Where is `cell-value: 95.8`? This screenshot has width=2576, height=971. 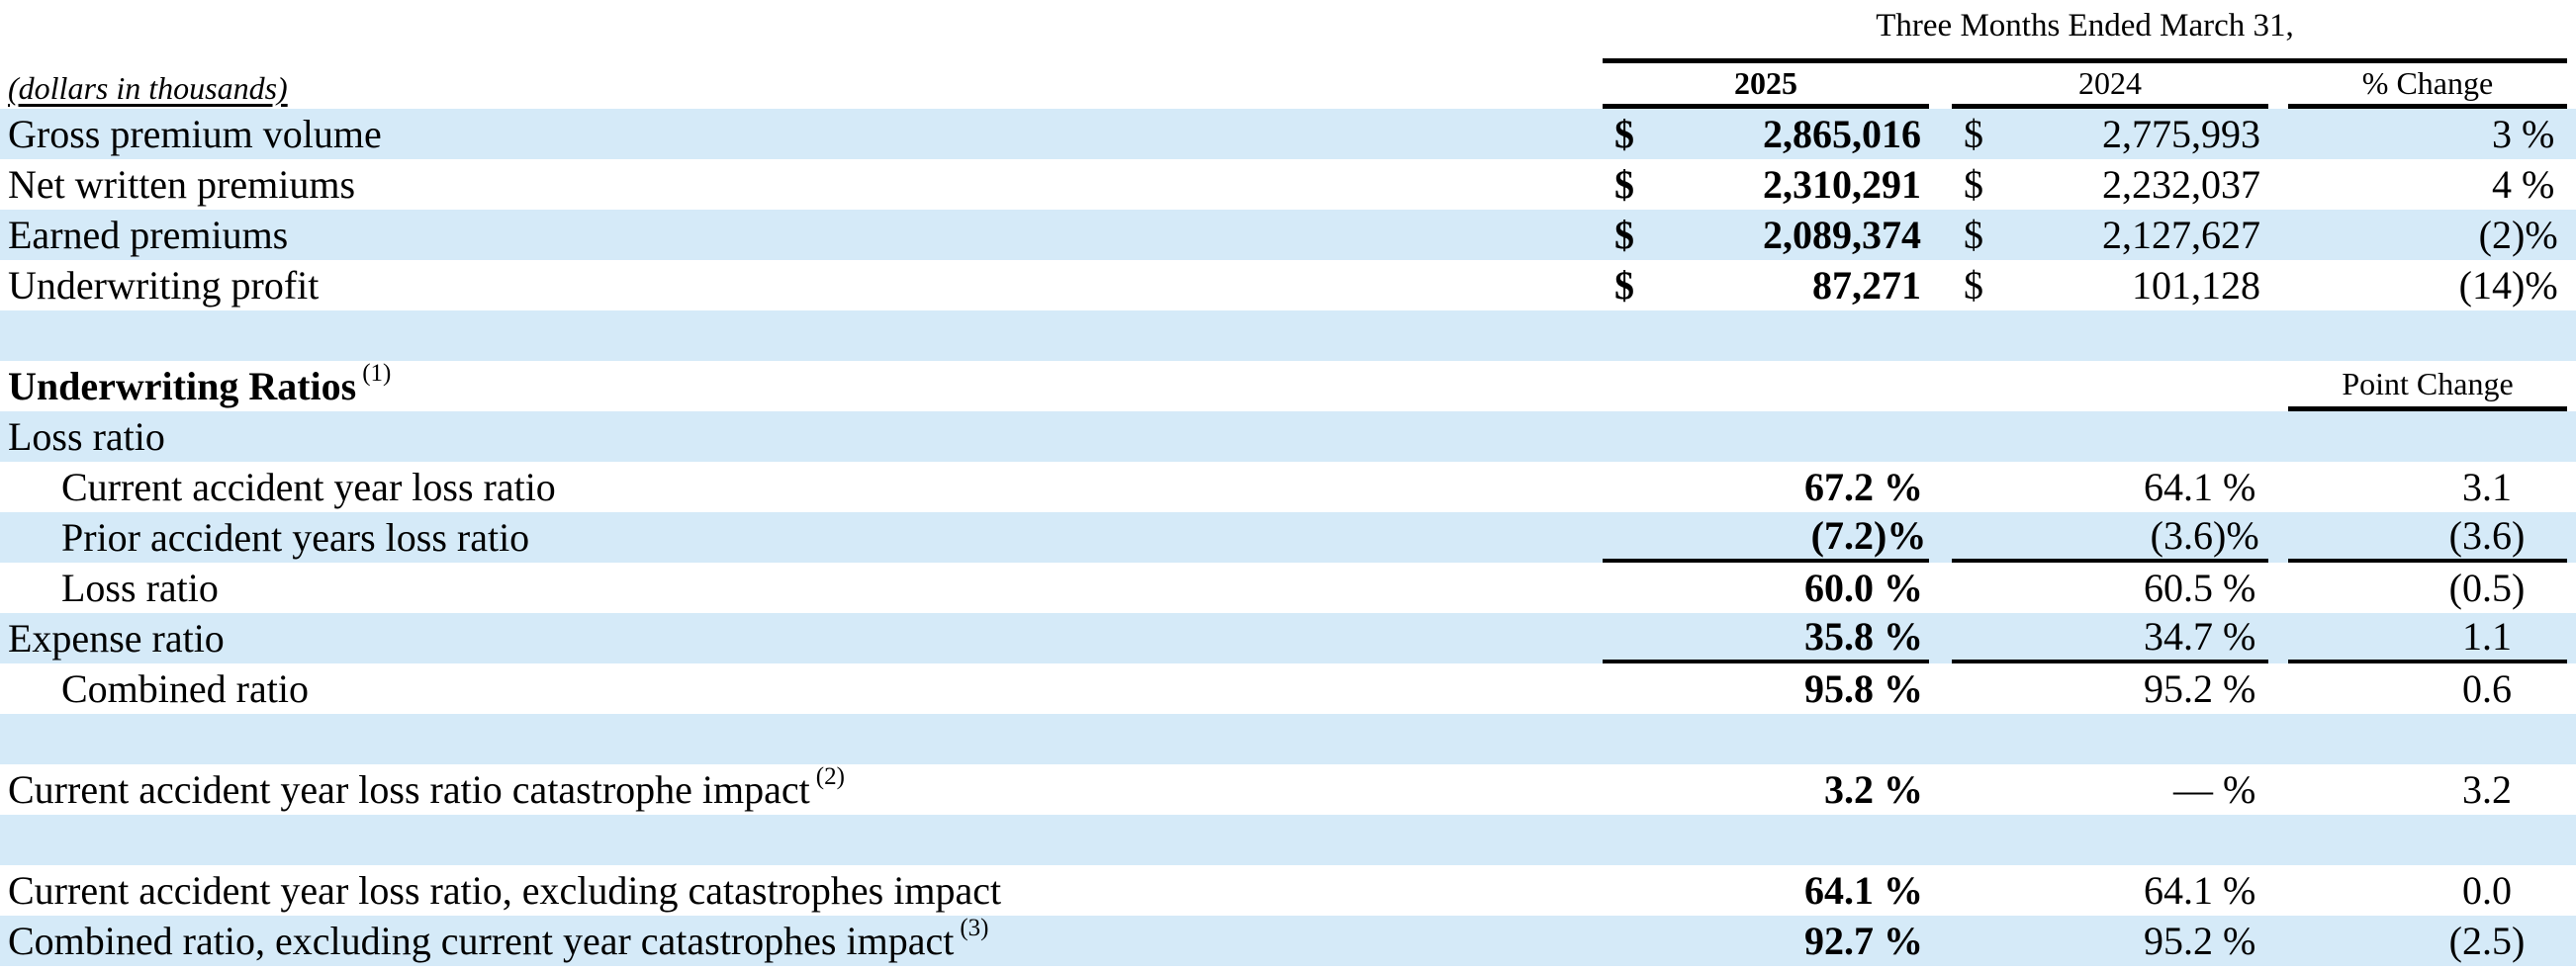 cell-value: 95.8 is located at coordinates (1839, 688).